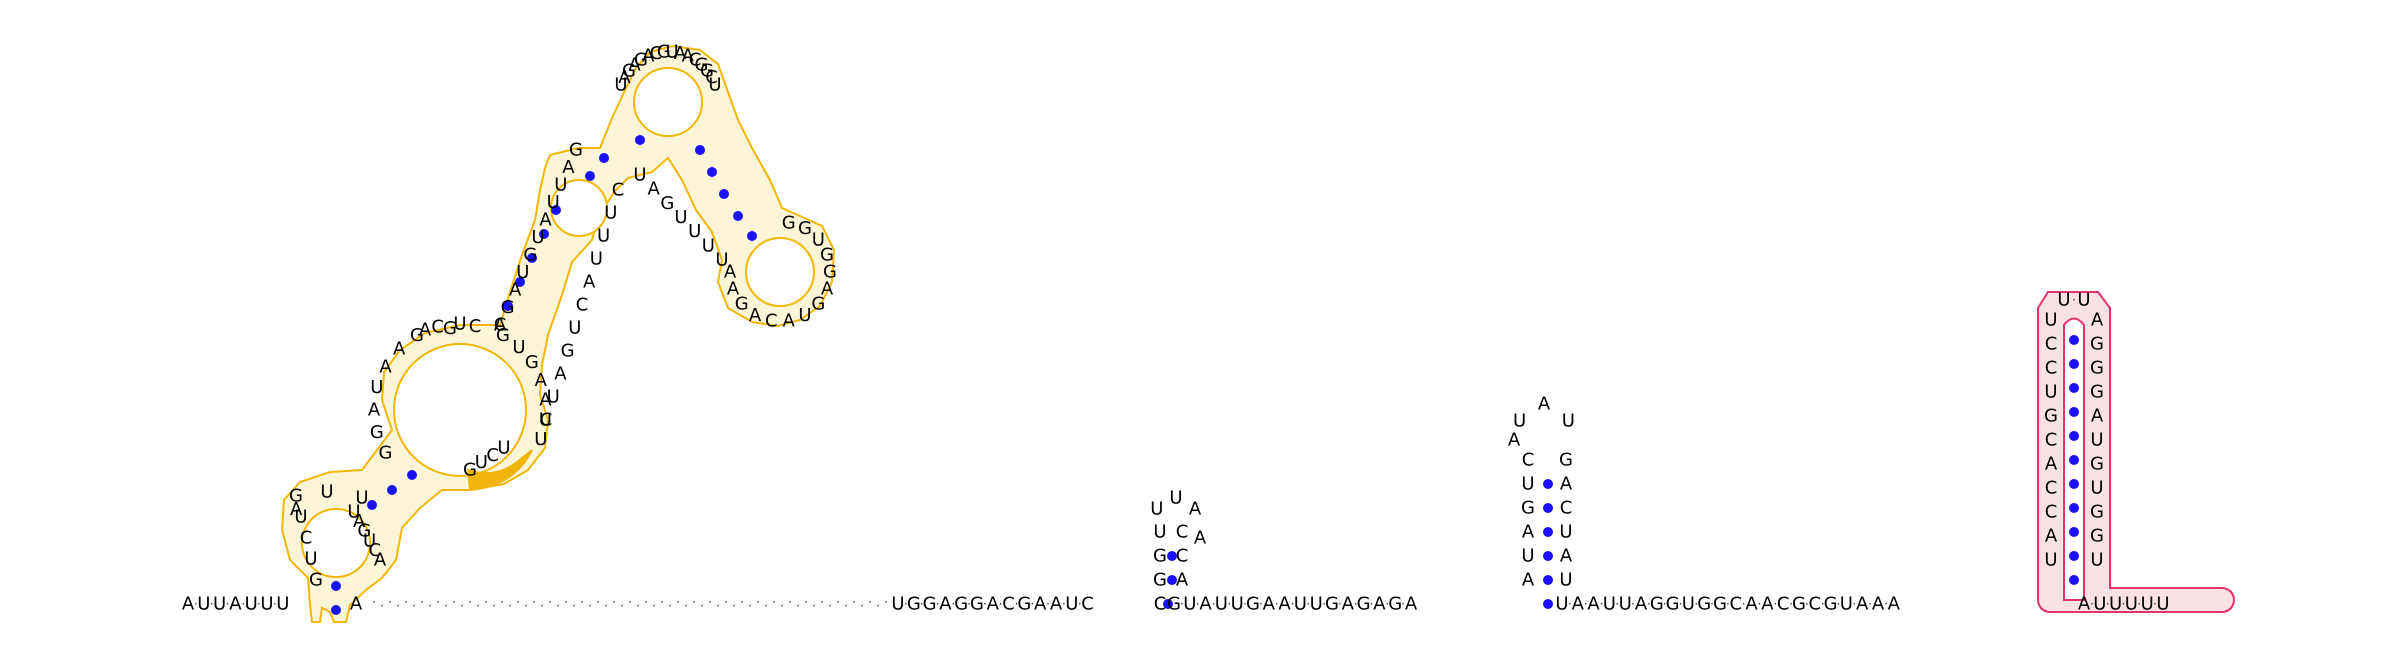 This screenshot has height=662, width=2400. I want to click on stem-pink-loop-base: U, so click(2083, 300).